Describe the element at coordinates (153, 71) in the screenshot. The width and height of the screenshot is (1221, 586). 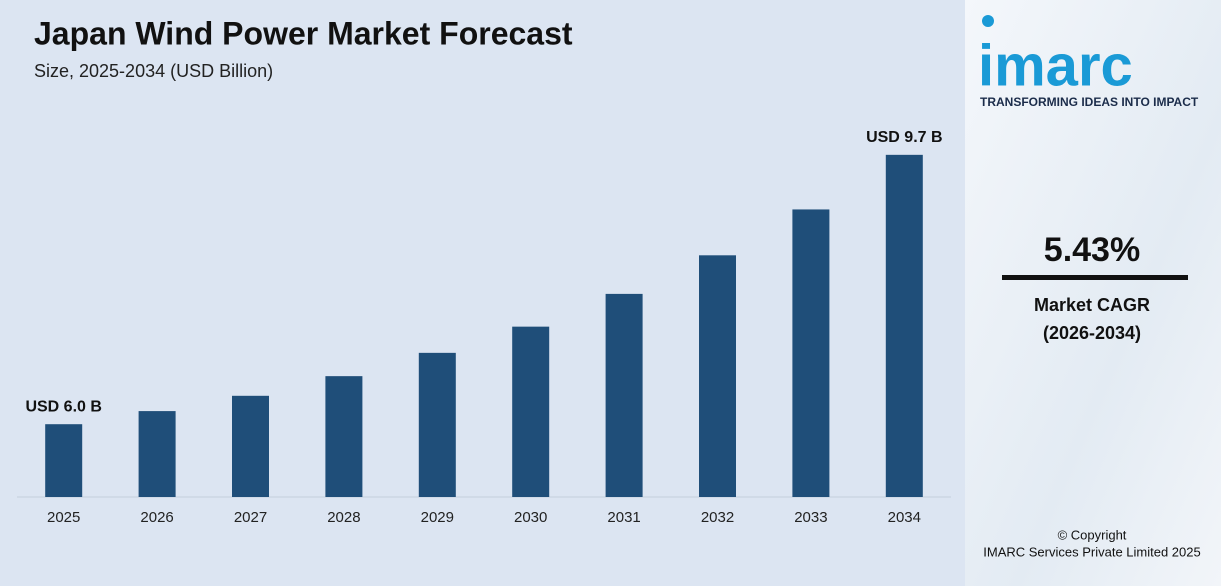
I see `chart-subtitle: Size, 2025-2034 (USD Billion)` at that location.